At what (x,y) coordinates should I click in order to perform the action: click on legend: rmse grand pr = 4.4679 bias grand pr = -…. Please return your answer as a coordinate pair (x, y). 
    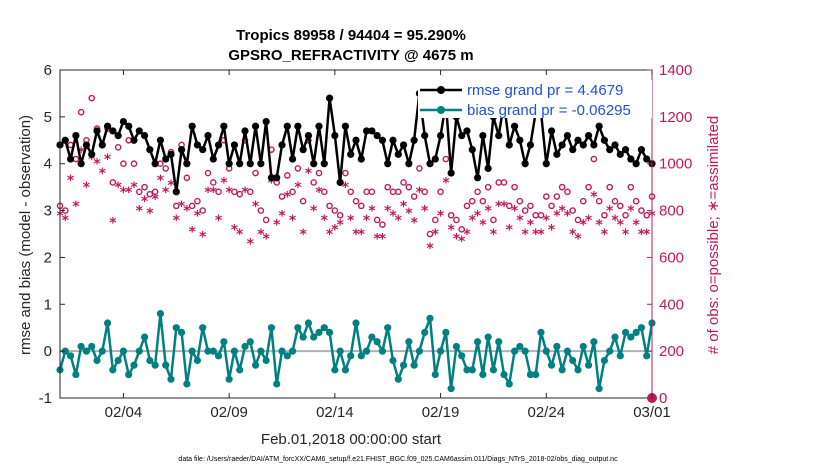
    Looking at the image, I should click on (535, 99).